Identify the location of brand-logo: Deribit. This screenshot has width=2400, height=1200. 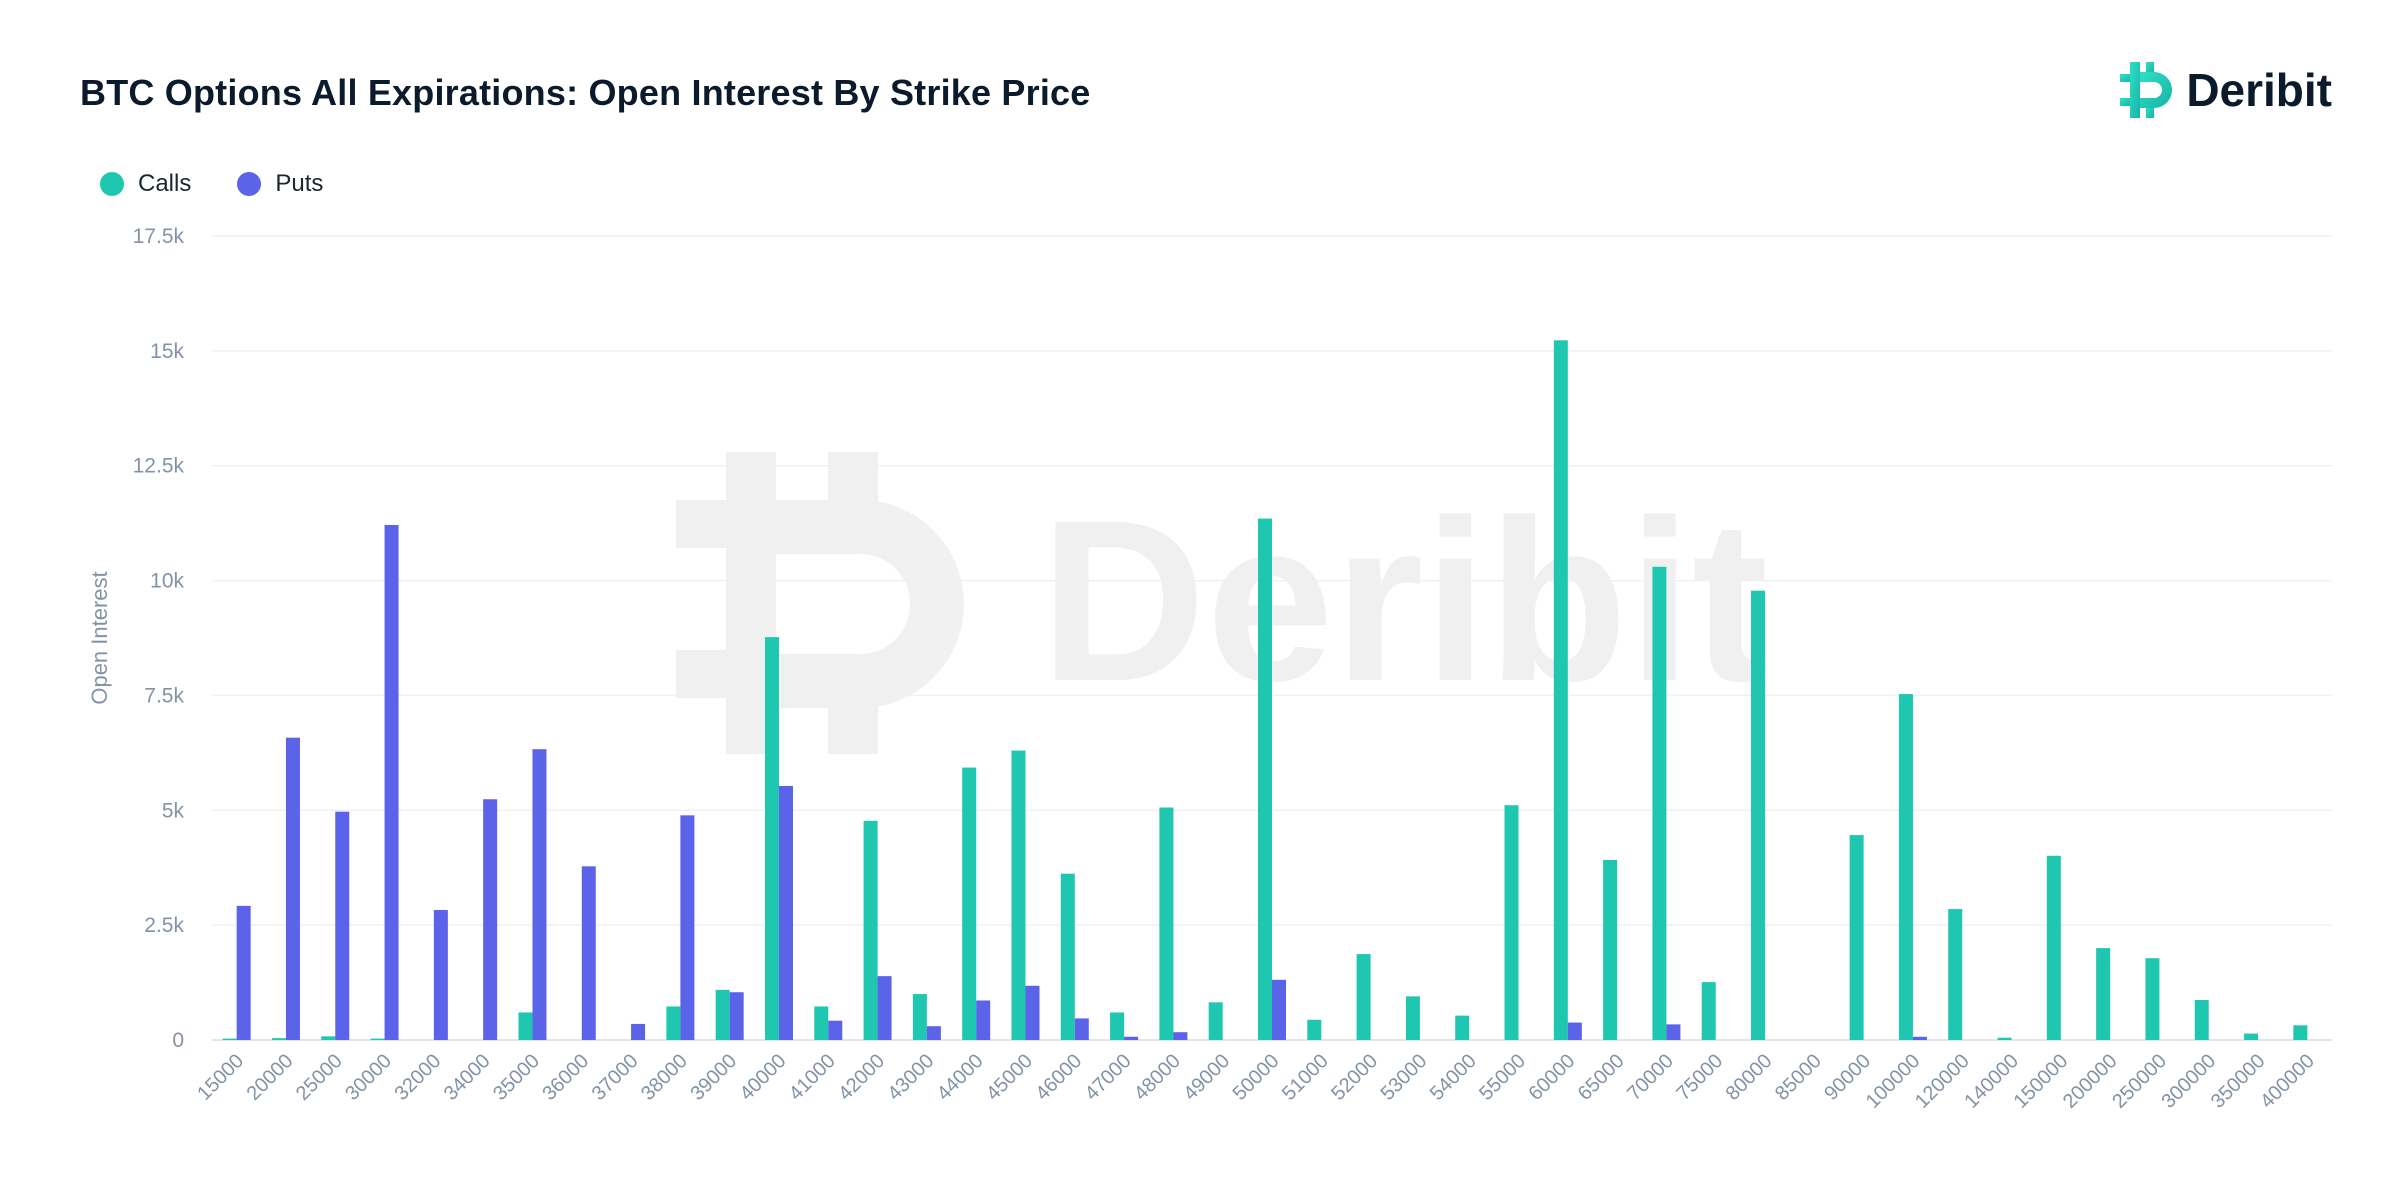
(2224, 90).